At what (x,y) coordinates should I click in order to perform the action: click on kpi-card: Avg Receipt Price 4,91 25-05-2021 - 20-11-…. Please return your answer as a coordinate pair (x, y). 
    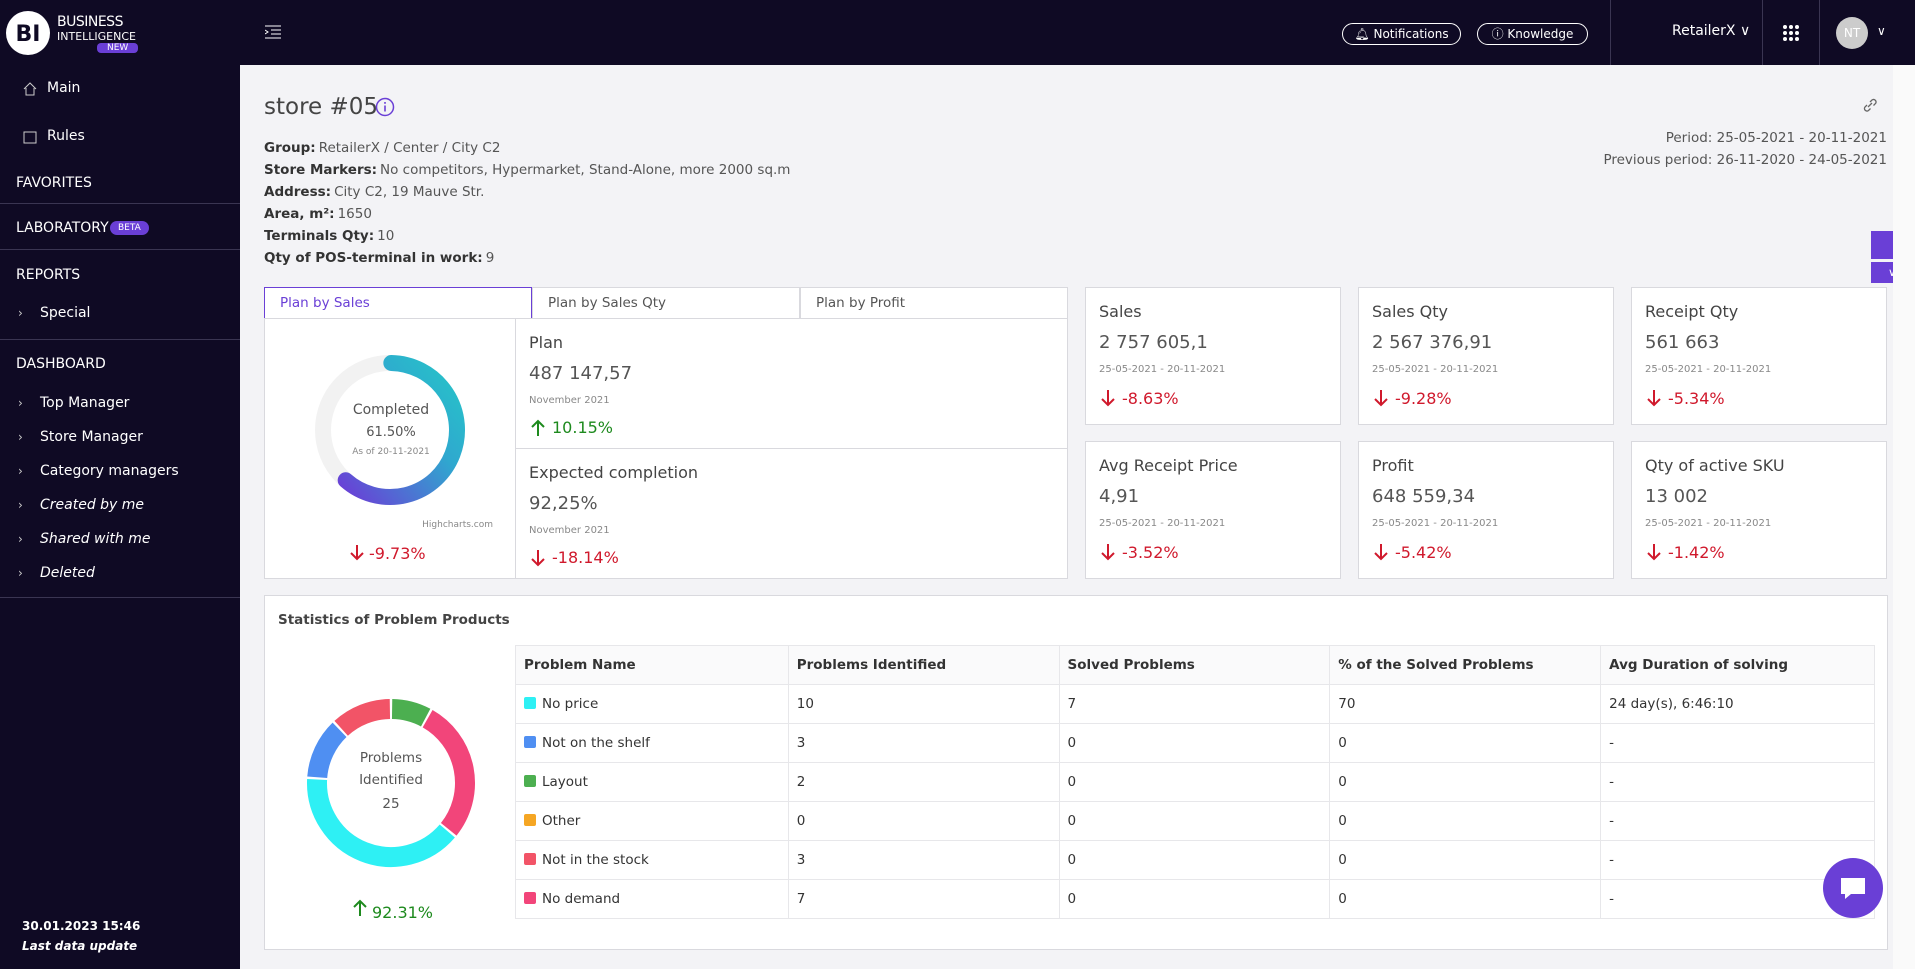
    Looking at the image, I should click on (1213, 510).